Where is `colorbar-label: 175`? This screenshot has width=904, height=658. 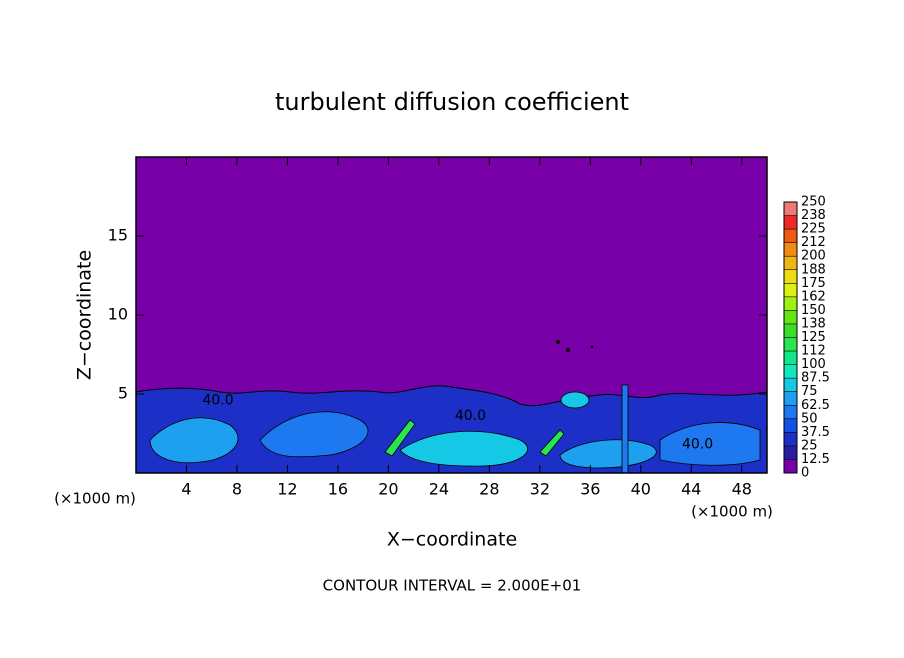
colorbar-label: 175 is located at coordinates (813, 283).